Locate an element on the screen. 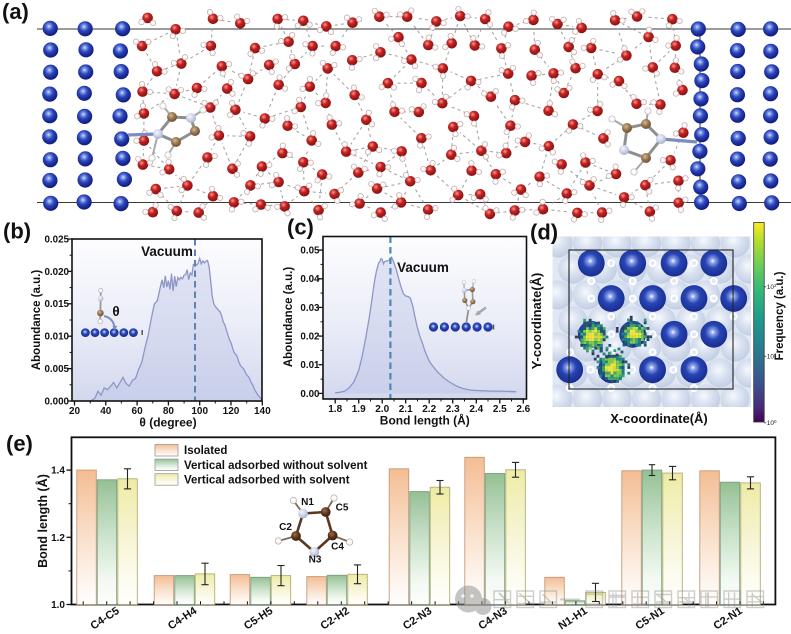 This screenshot has width=791, height=634. svg-text: 0.02 is located at coordinates (310, 337).